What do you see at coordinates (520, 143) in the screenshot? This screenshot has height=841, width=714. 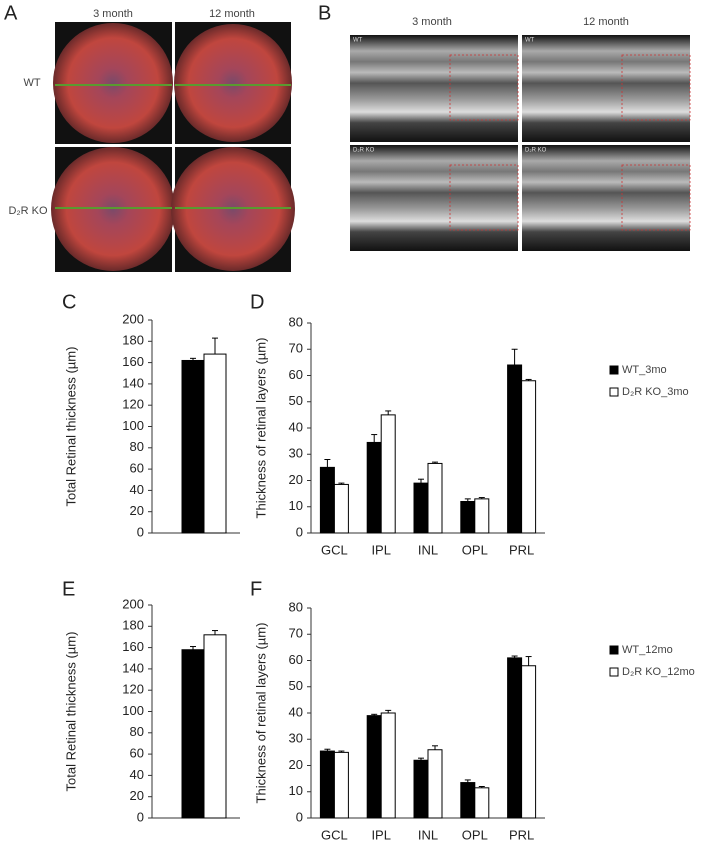 I see `oct-images` at bounding box center [520, 143].